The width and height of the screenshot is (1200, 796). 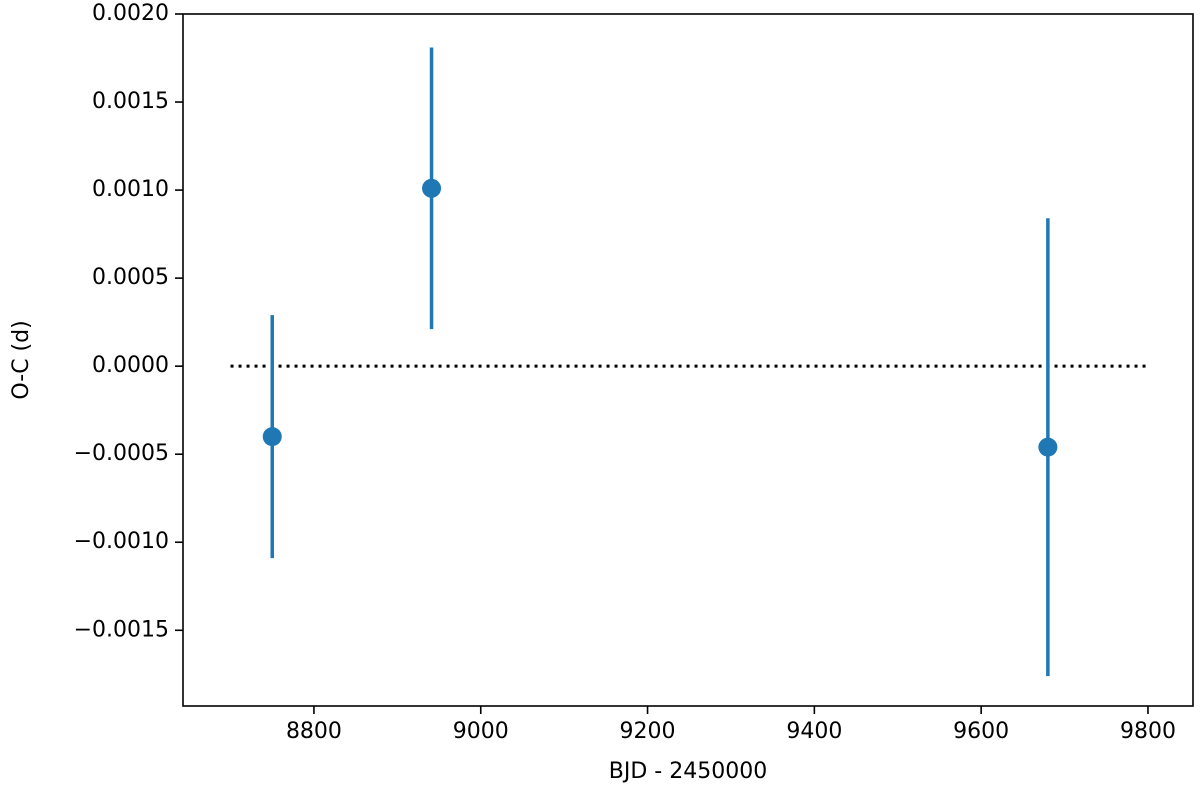 What do you see at coordinates (130, 13) in the screenshot?
I see `y-tick-label: 0.0020` at bounding box center [130, 13].